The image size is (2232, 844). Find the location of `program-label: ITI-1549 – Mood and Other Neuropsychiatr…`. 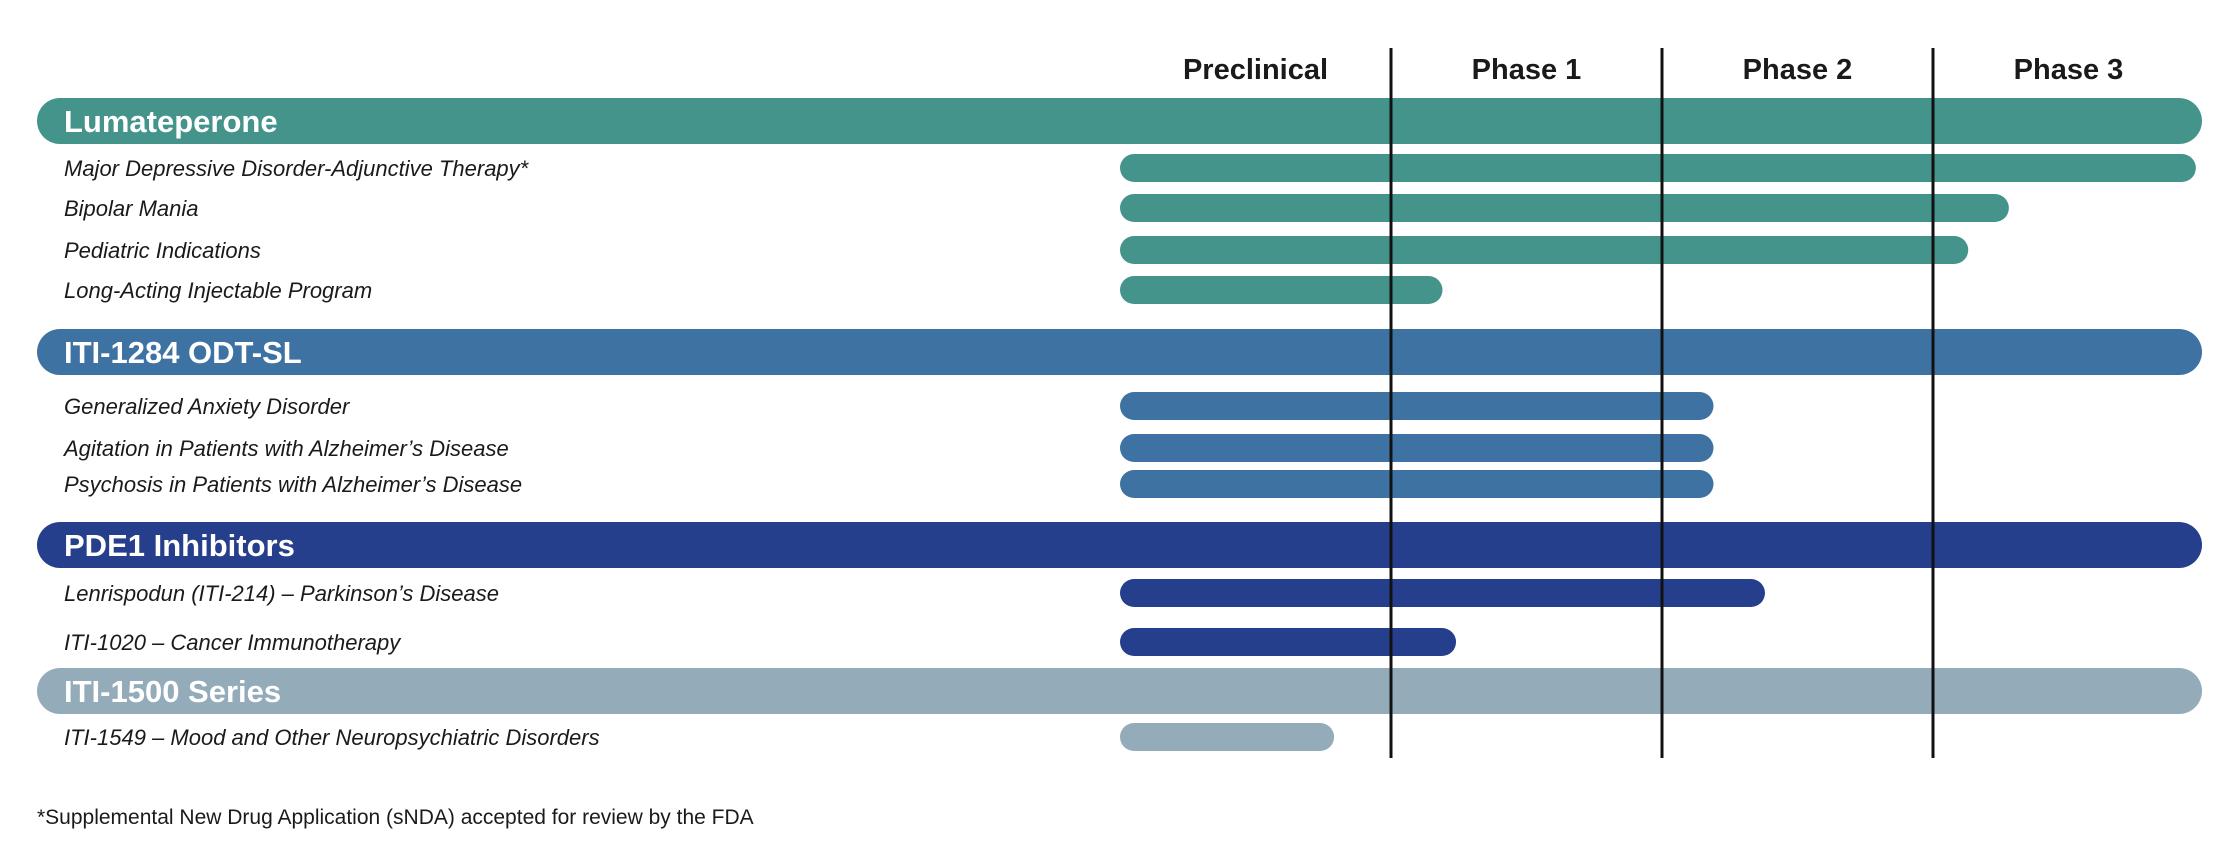

program-label: ITI-1549 – Mood and Other Neuropsychiatr… is located at coordinates (332, 737).